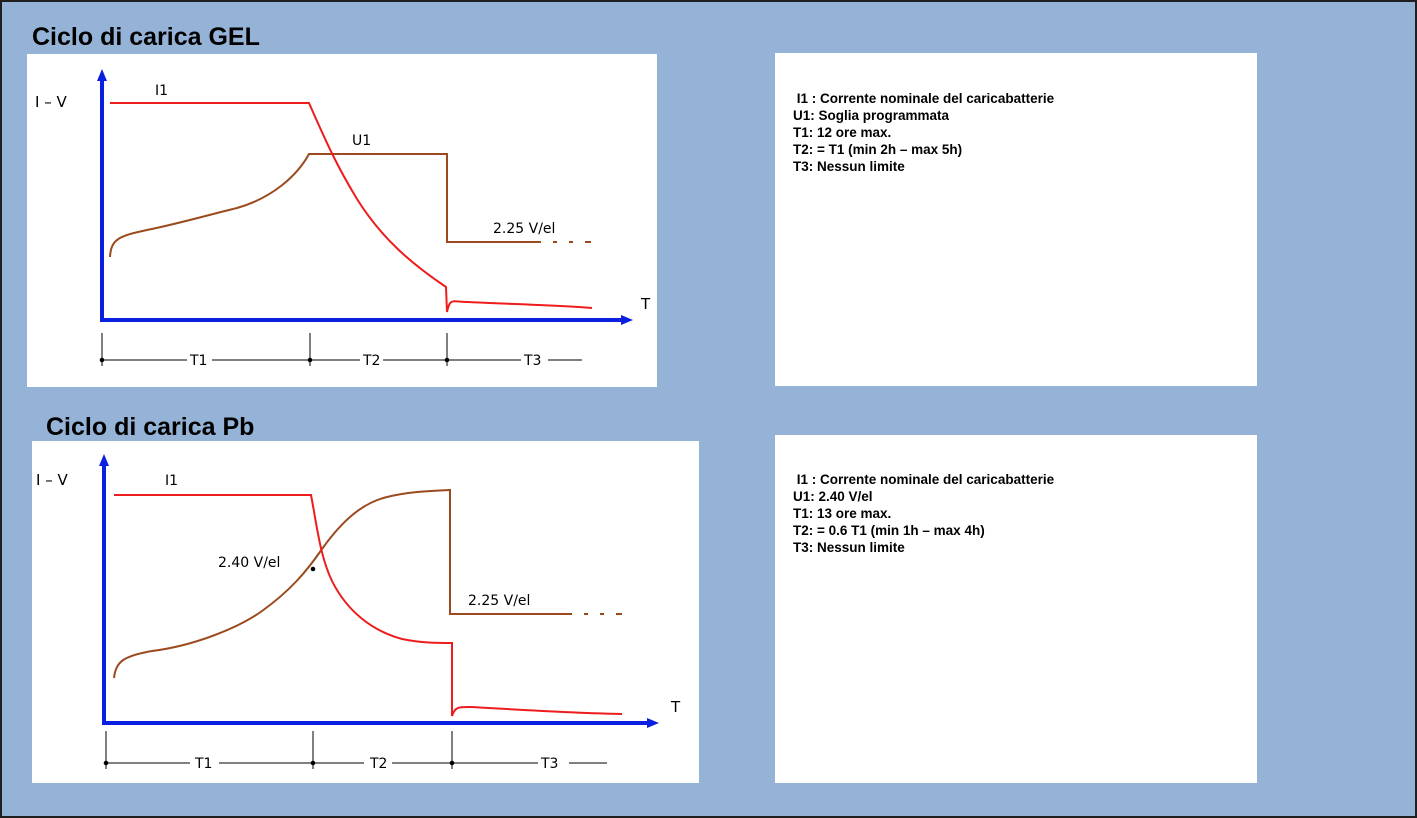  Describe the element at coordinates (833, 496) in the screenshot. I see `pb-note-line: U1: 2.40 V/el` at that location.